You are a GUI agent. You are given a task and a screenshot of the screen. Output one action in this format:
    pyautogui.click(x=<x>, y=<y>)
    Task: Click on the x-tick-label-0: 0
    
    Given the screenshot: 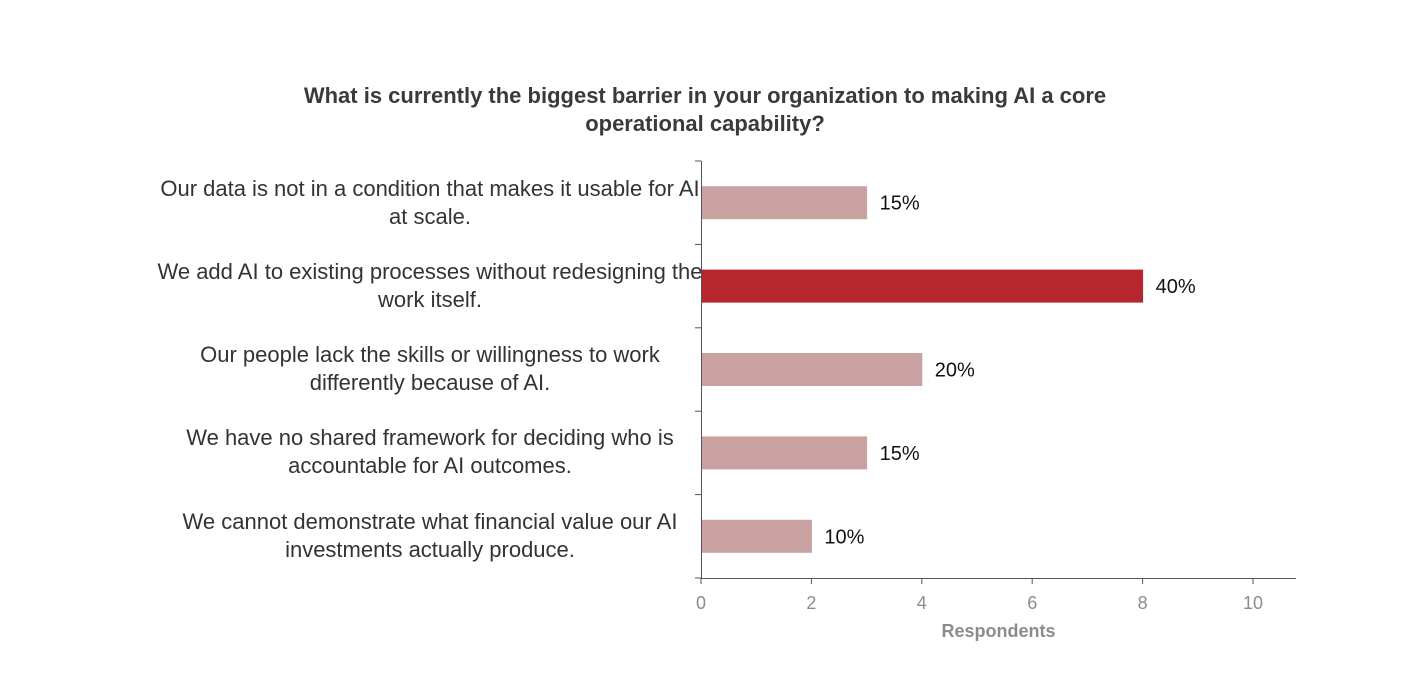 What is the action you would take?
    pyautogui.click(x=701, y=603)
    